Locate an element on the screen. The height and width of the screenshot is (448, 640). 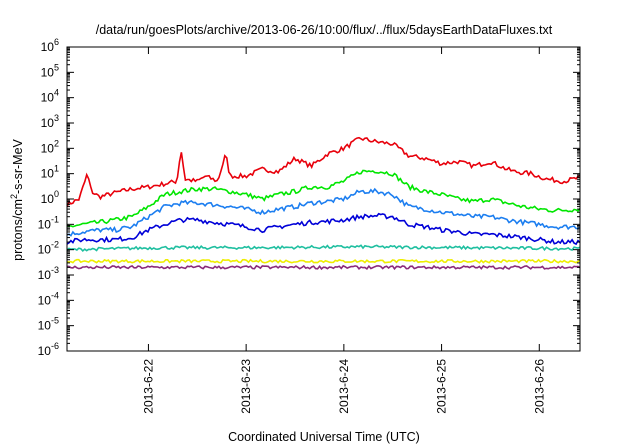
y-tick-label-exp: 1 is located at coordinates (56, 169).